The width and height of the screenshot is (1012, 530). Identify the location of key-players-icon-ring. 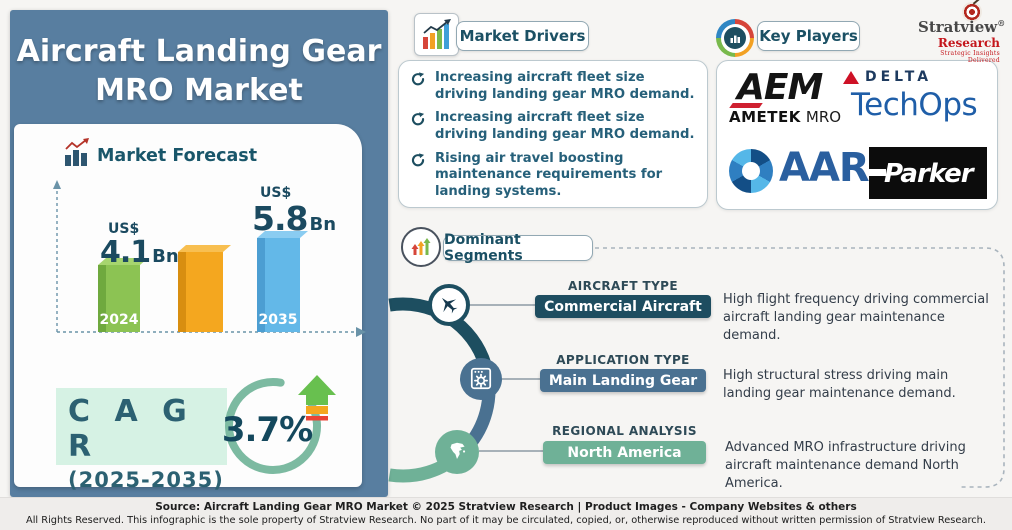
(735, 38).